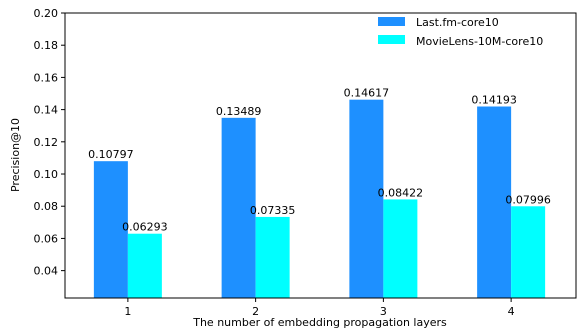 This screenshot has width=577, height=335. I want to click on y-axis: 0.04 0.06 0.08 0.10 0.12 0.14 0.16 0.18 0.20, so click(49, 142).